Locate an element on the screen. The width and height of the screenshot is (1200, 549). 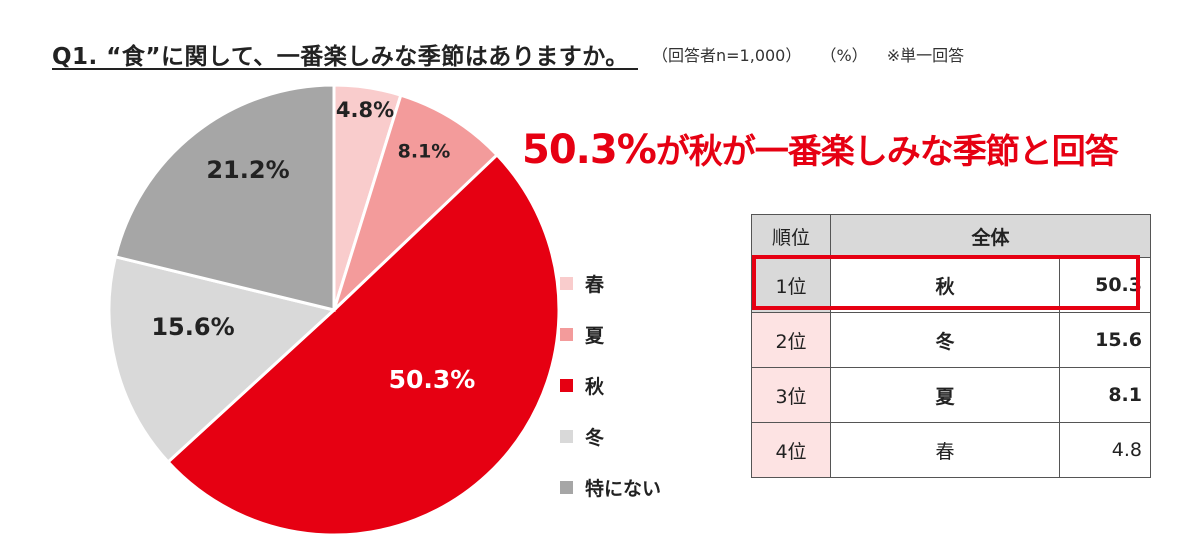
survey-meta: （回答者n=1,000） （%） ※単一回答 is located at coordinates (815, 54).